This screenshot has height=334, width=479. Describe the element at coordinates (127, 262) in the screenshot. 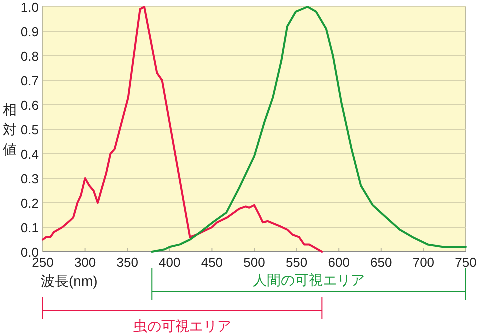

I see `x-tick-label: 350` at that location.